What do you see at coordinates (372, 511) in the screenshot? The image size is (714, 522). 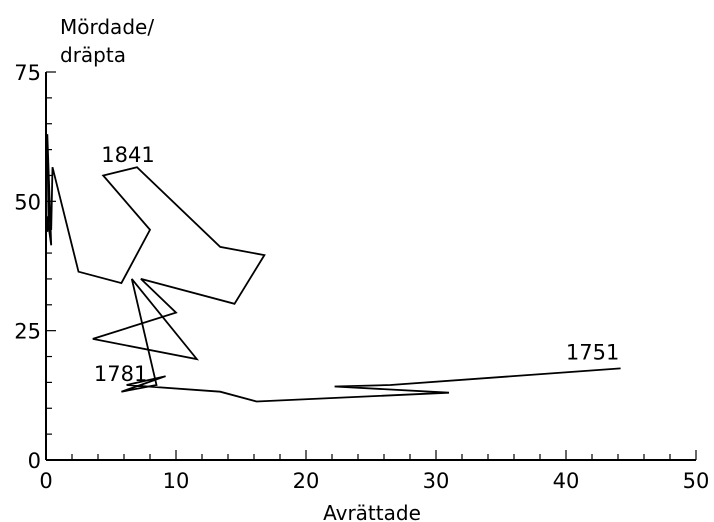 I see `x-axis-label: Avrättade` at bounding box center [372, 511].